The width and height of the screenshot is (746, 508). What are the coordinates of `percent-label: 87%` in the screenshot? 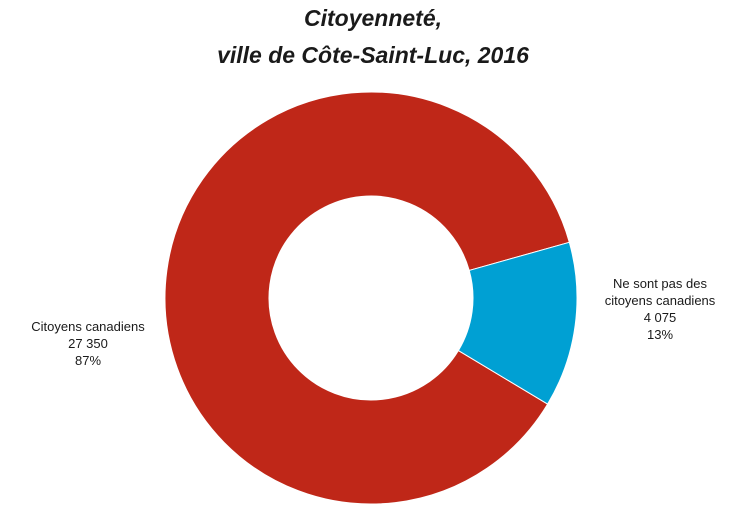 It's located at (88, 360).